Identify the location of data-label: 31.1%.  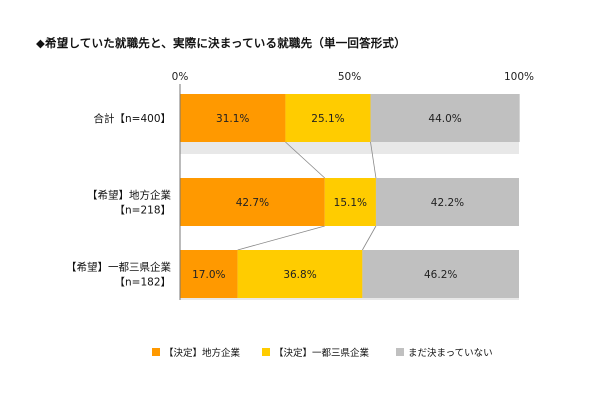
(232, 119).